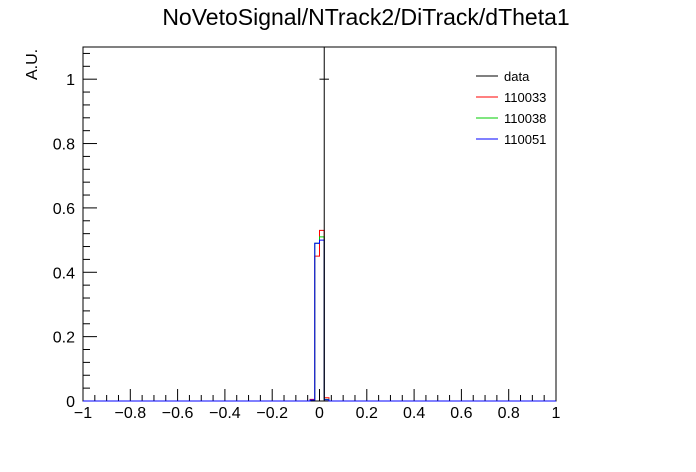 The width and height of the screenshot is (696, 472). What do you see at coordinates (525, 97) in the screenshot?
I see `legend-label: 110033` at bounding box center [525, 97].